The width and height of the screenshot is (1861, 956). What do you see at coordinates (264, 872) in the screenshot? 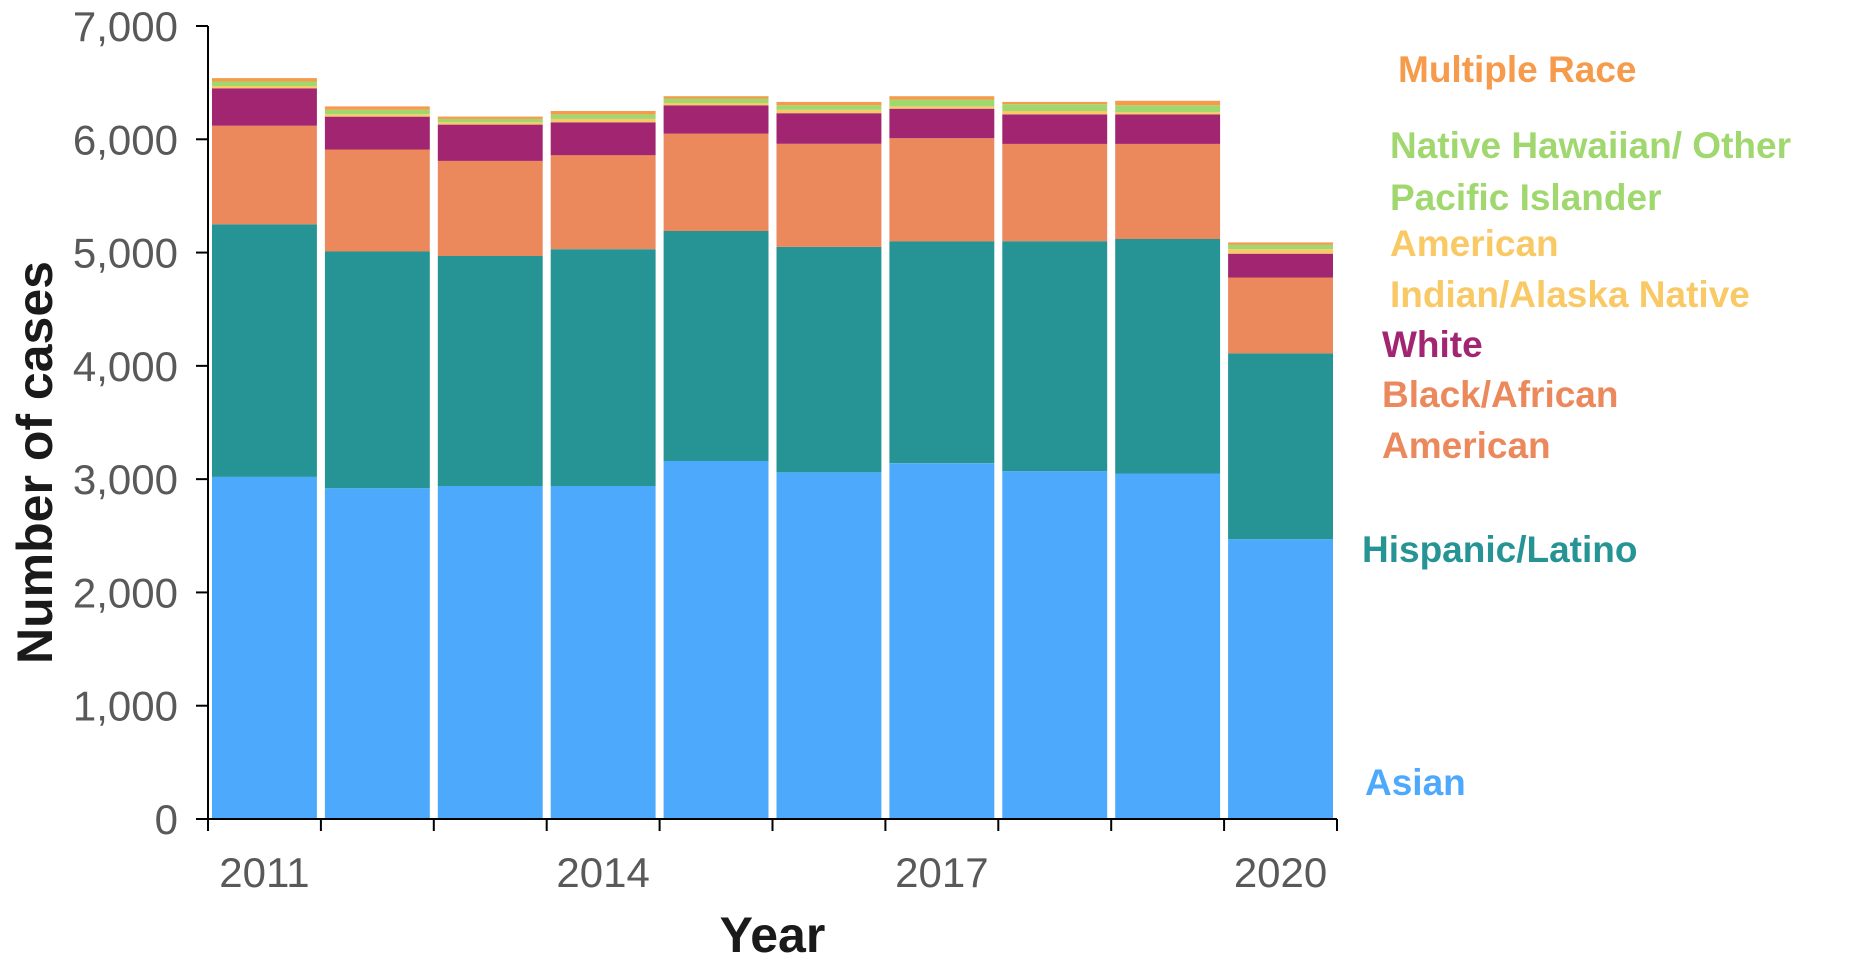
I see `x-tick-label: 2011` at bounding box center [264, 872].